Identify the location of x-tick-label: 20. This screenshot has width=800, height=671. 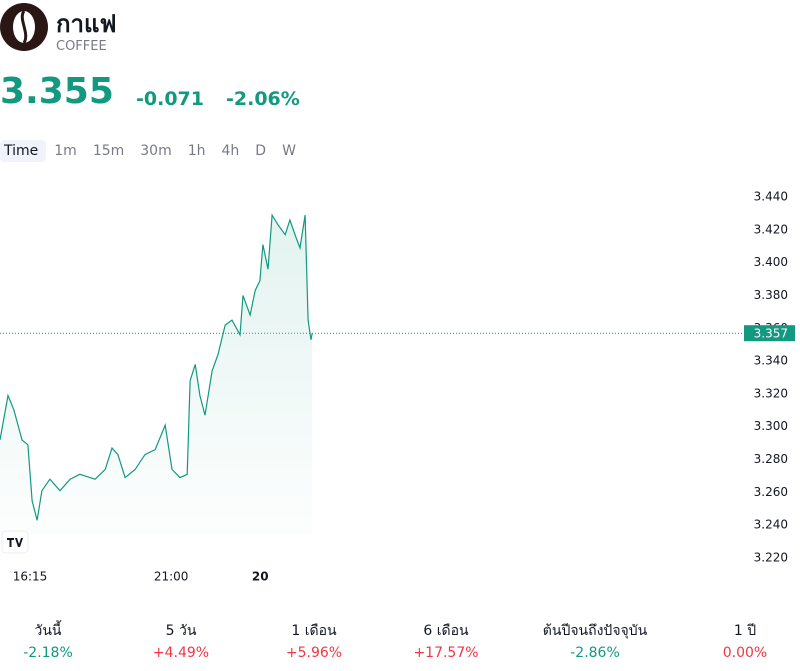
(260, 577).